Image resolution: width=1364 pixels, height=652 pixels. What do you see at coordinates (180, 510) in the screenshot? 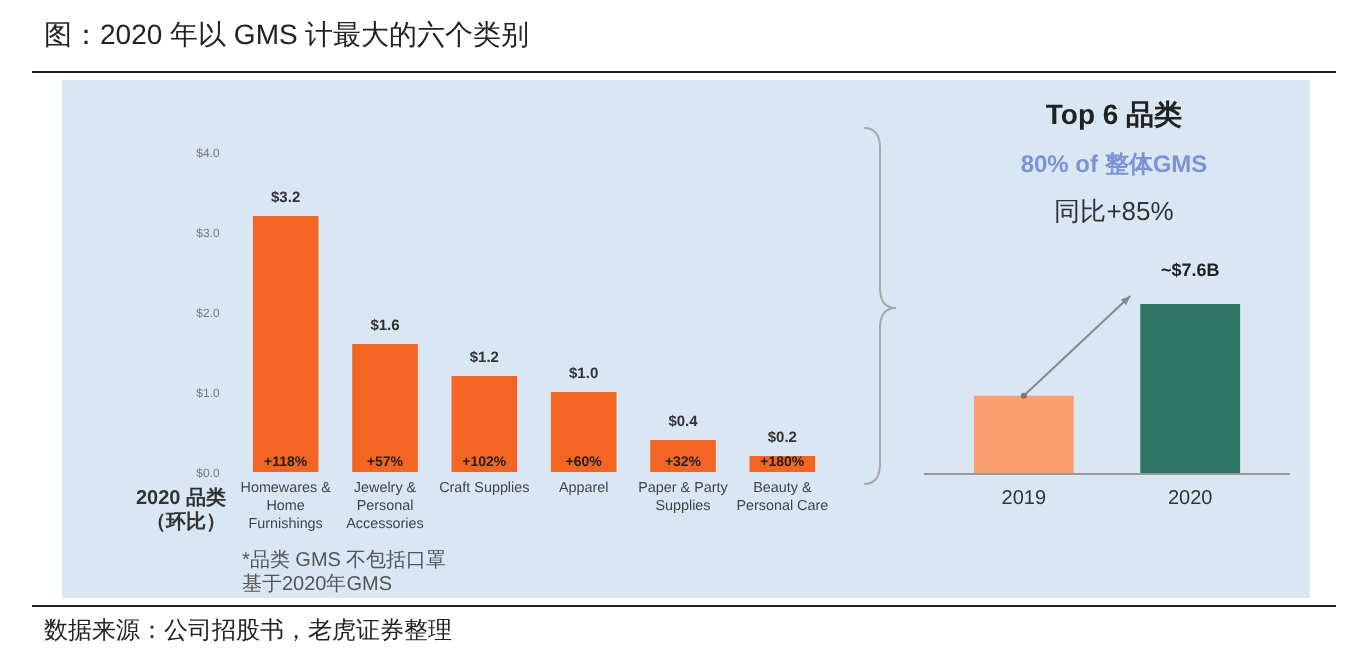
I see `x-axis-title: 2020 品类（环比）` at bounding box center [180, 510].